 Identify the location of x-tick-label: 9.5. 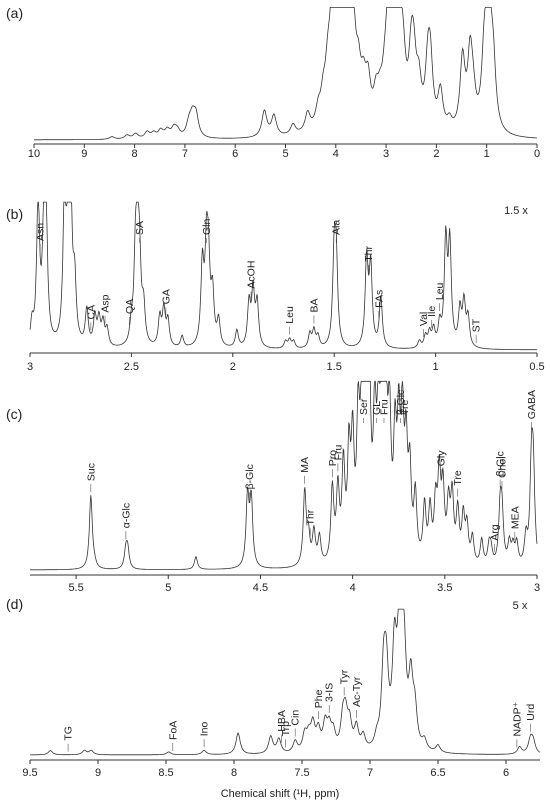
(29, 773).